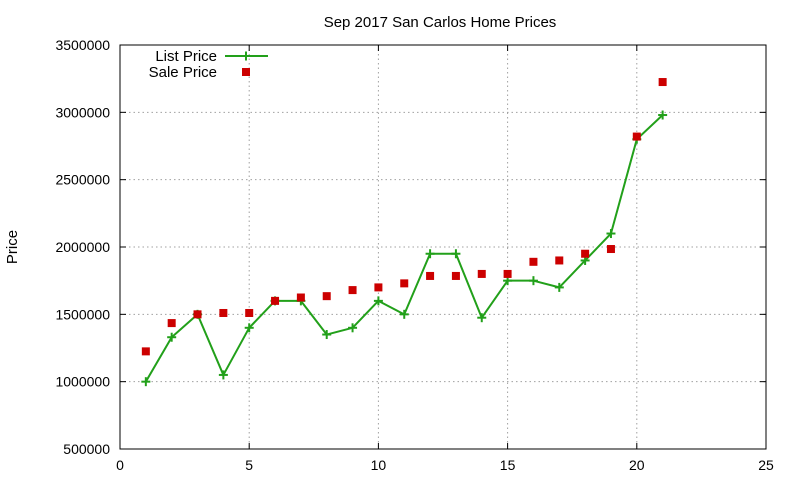 The image size is (800, 480). I want to click on y-tick-label: 1000000, so click(82, 382).